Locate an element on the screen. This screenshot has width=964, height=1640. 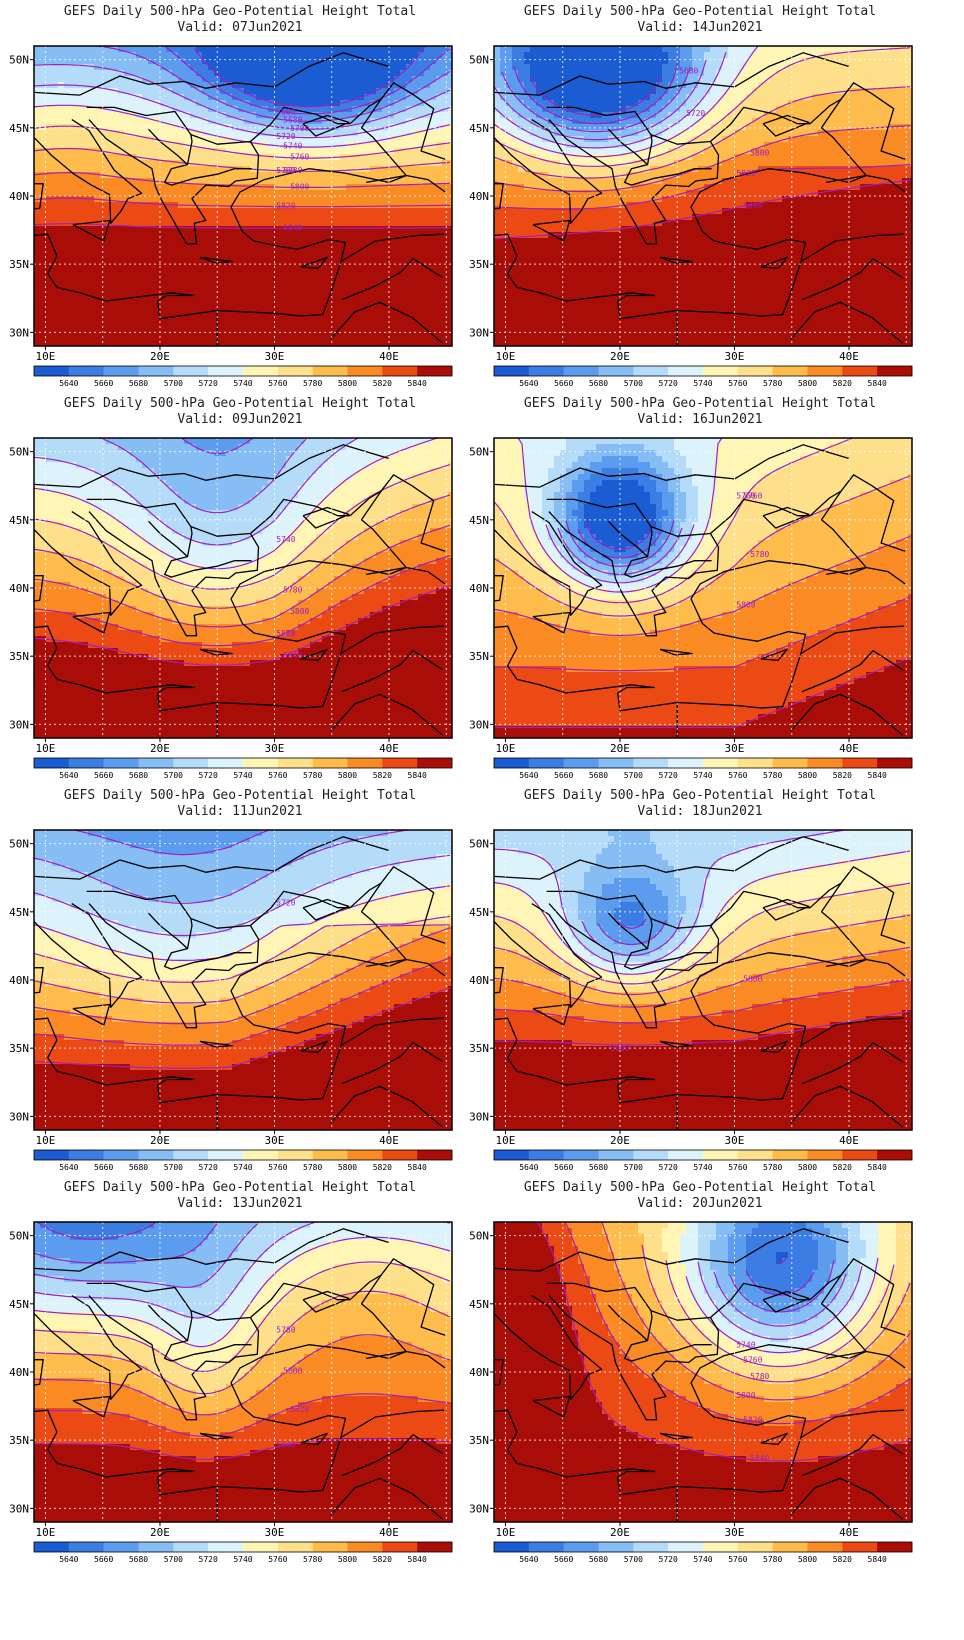
colorbar-label: 5780 is located at coordinates (312, 775).